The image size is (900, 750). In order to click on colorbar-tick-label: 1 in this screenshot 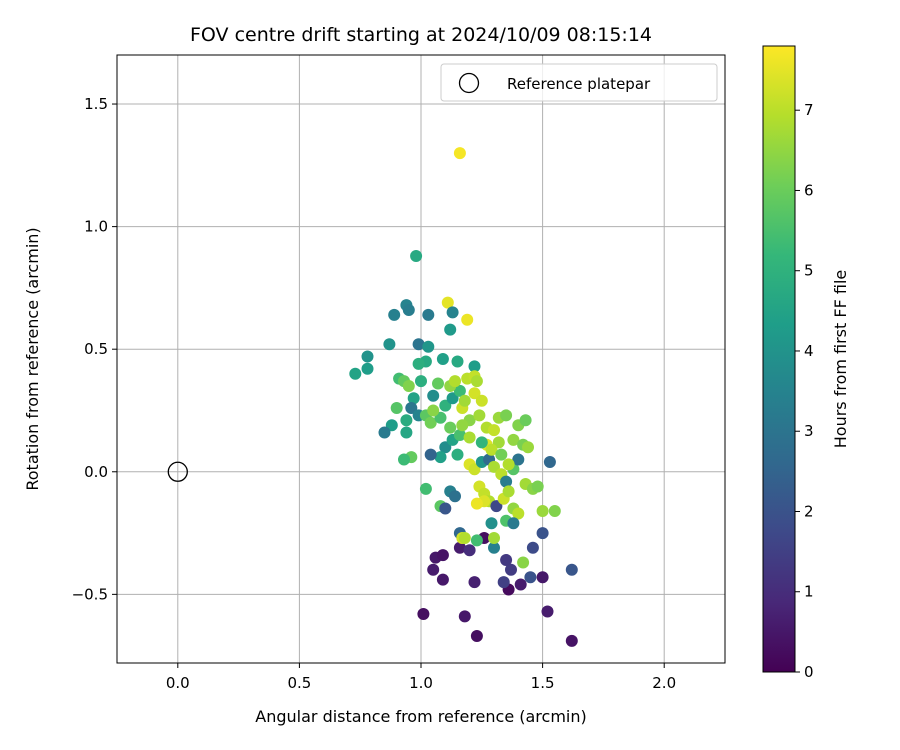, I will do `click(809, 592)`.